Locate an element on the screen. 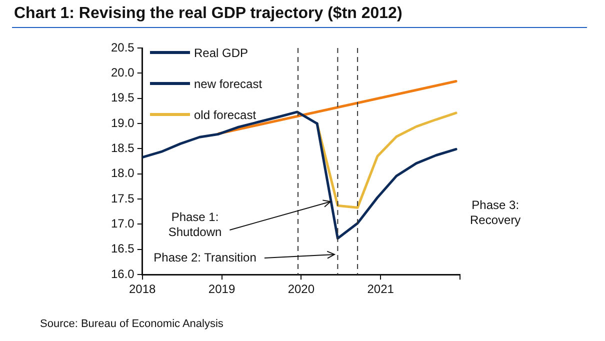 The height and width of the screenshot is (341, 605). x-tick-label: 2018 is located at coordinates (142, 289).